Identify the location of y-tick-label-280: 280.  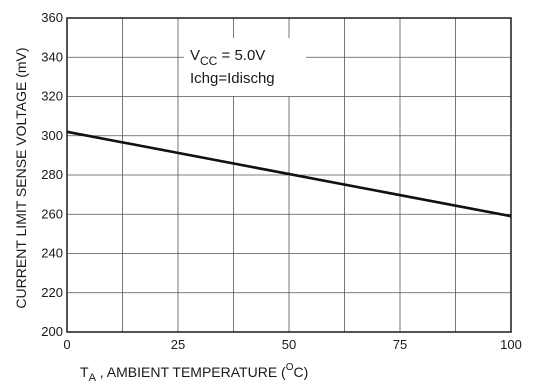
(52, 174).